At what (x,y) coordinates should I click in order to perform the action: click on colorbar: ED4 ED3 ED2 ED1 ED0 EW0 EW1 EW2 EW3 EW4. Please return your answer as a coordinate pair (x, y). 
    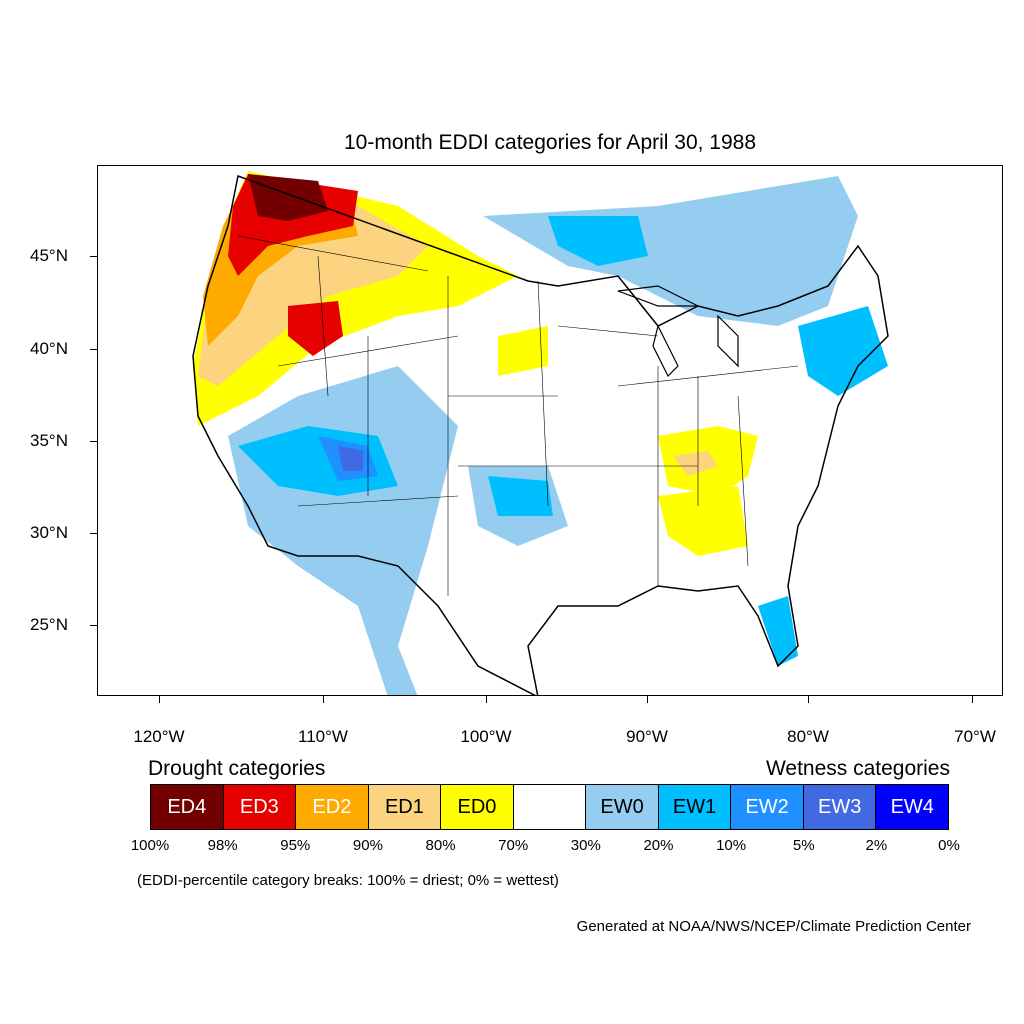
    Looking at the image, I should click on (549, 807).